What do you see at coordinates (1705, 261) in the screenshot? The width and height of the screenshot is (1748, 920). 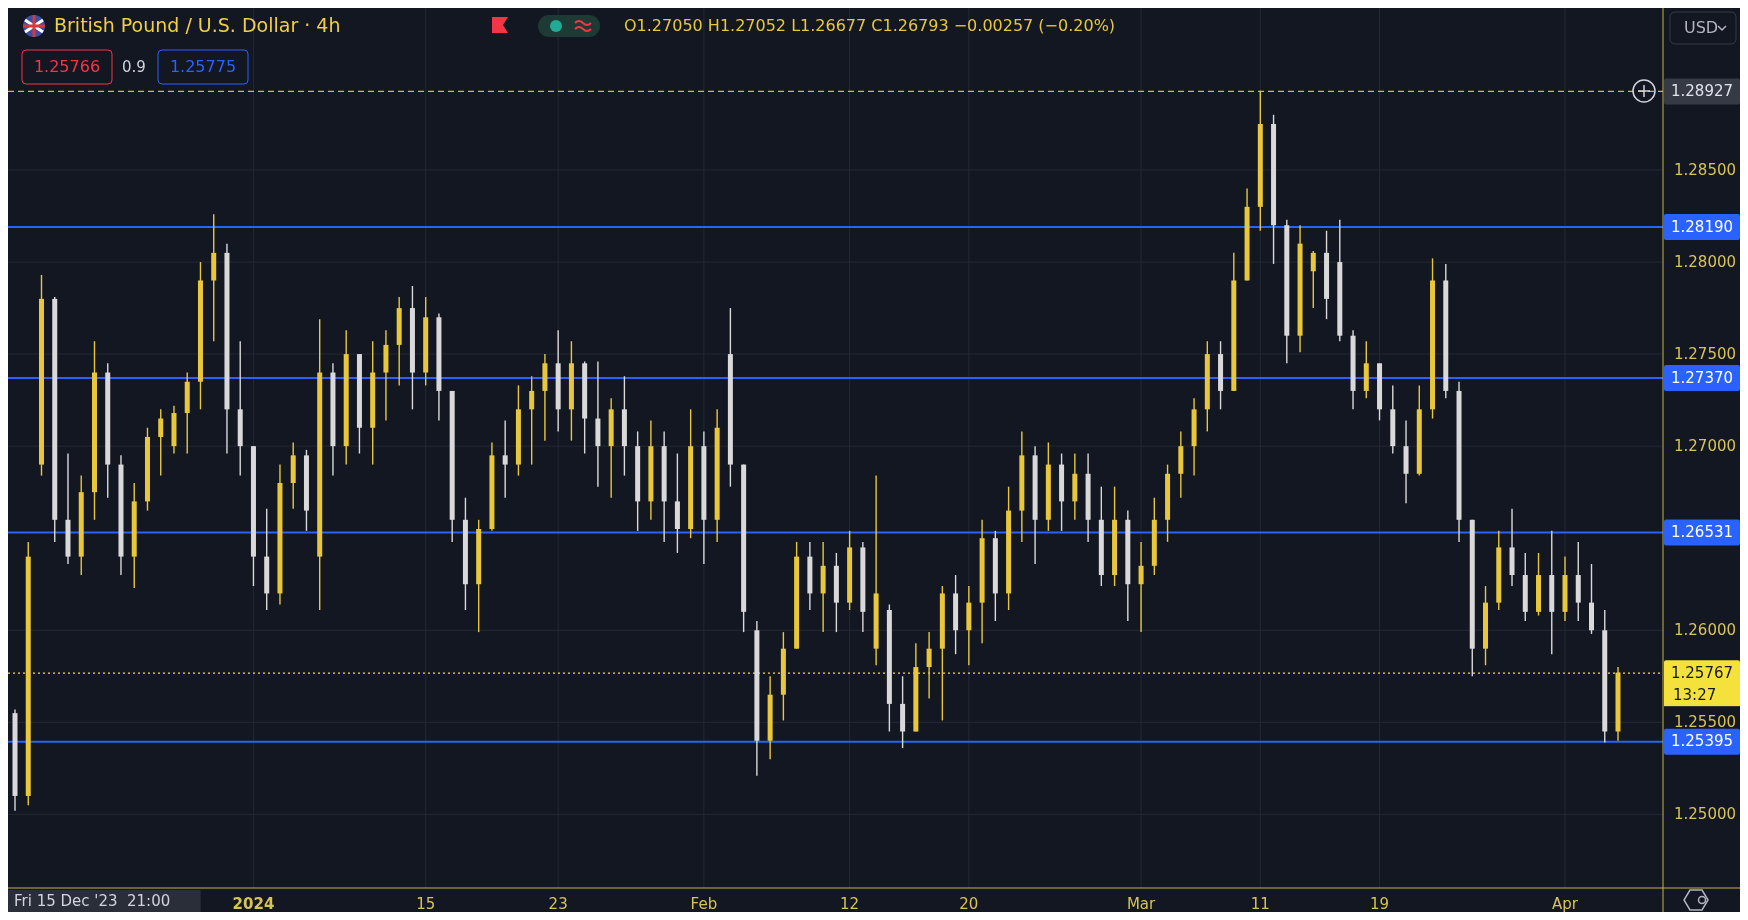 I see `y-tick-label: 1.28000` at bounding box center [1705, 261].